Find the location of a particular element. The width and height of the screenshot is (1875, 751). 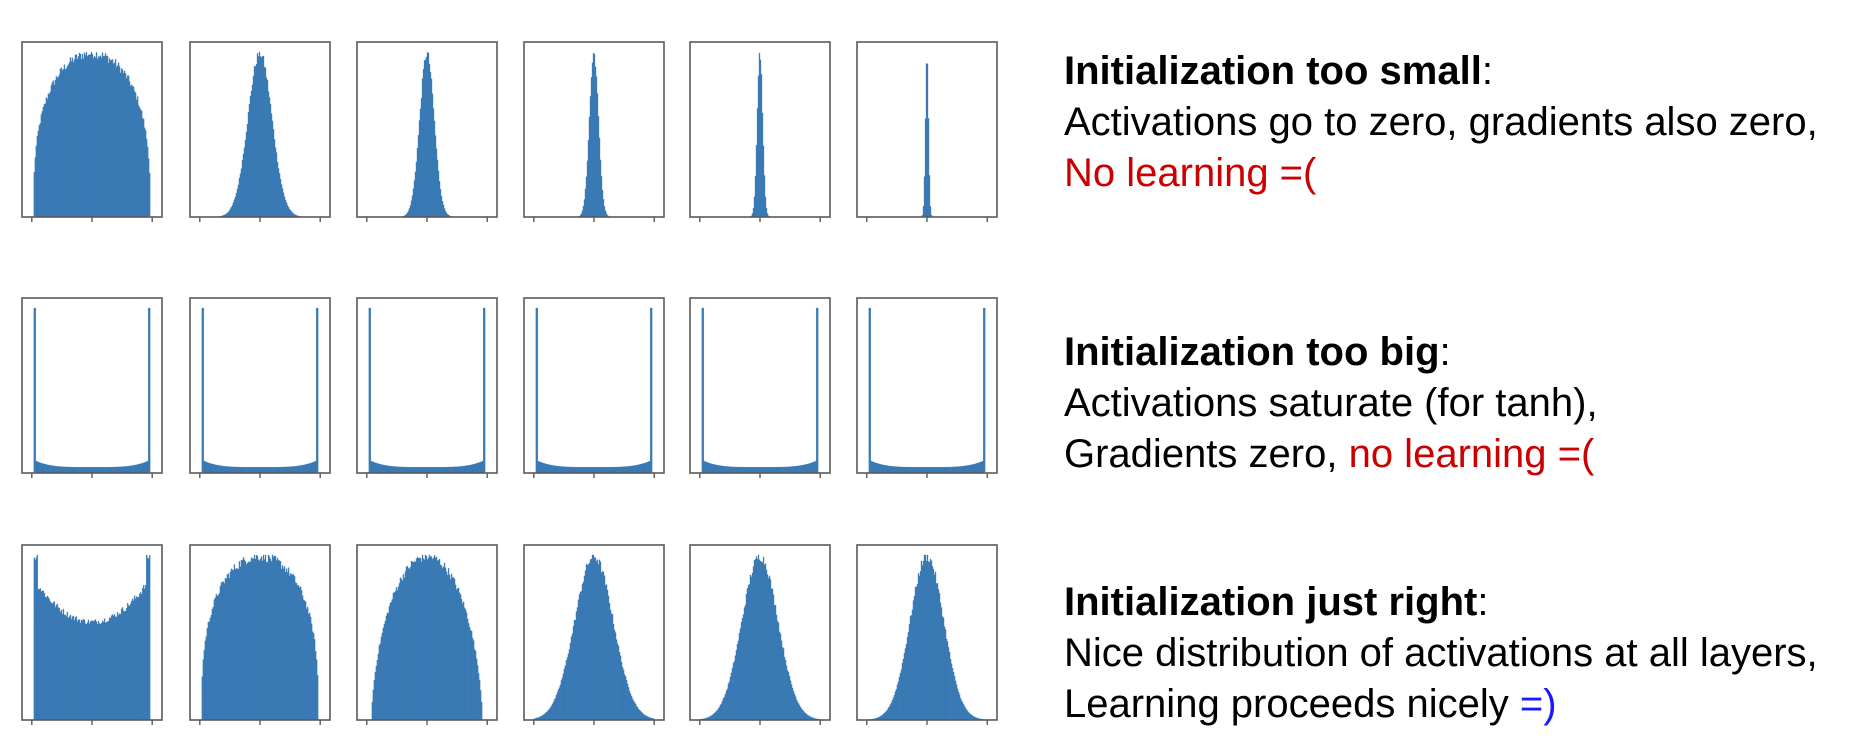

just-right-line2-blue: =) is located at coordinates (1538, 704).